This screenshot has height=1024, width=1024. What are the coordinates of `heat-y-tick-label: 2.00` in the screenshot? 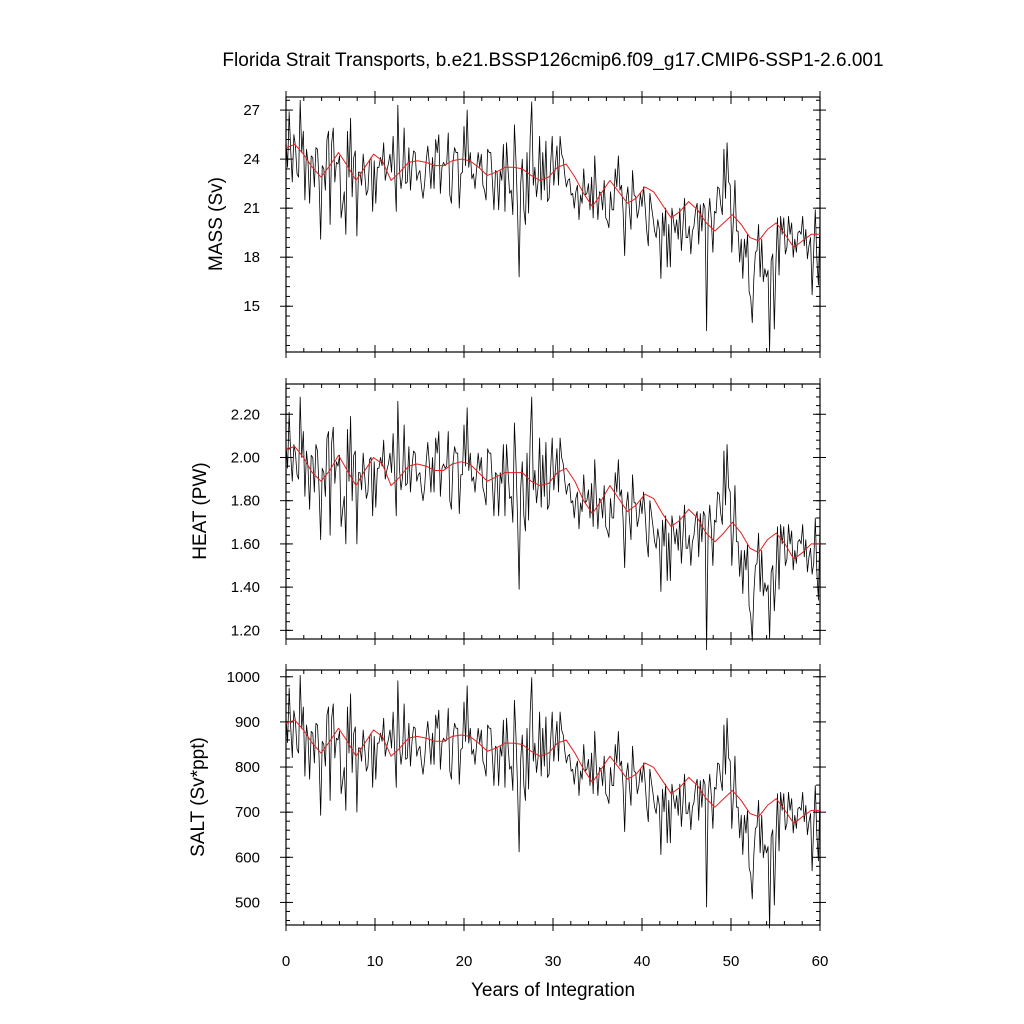 It's located at (245, 457).